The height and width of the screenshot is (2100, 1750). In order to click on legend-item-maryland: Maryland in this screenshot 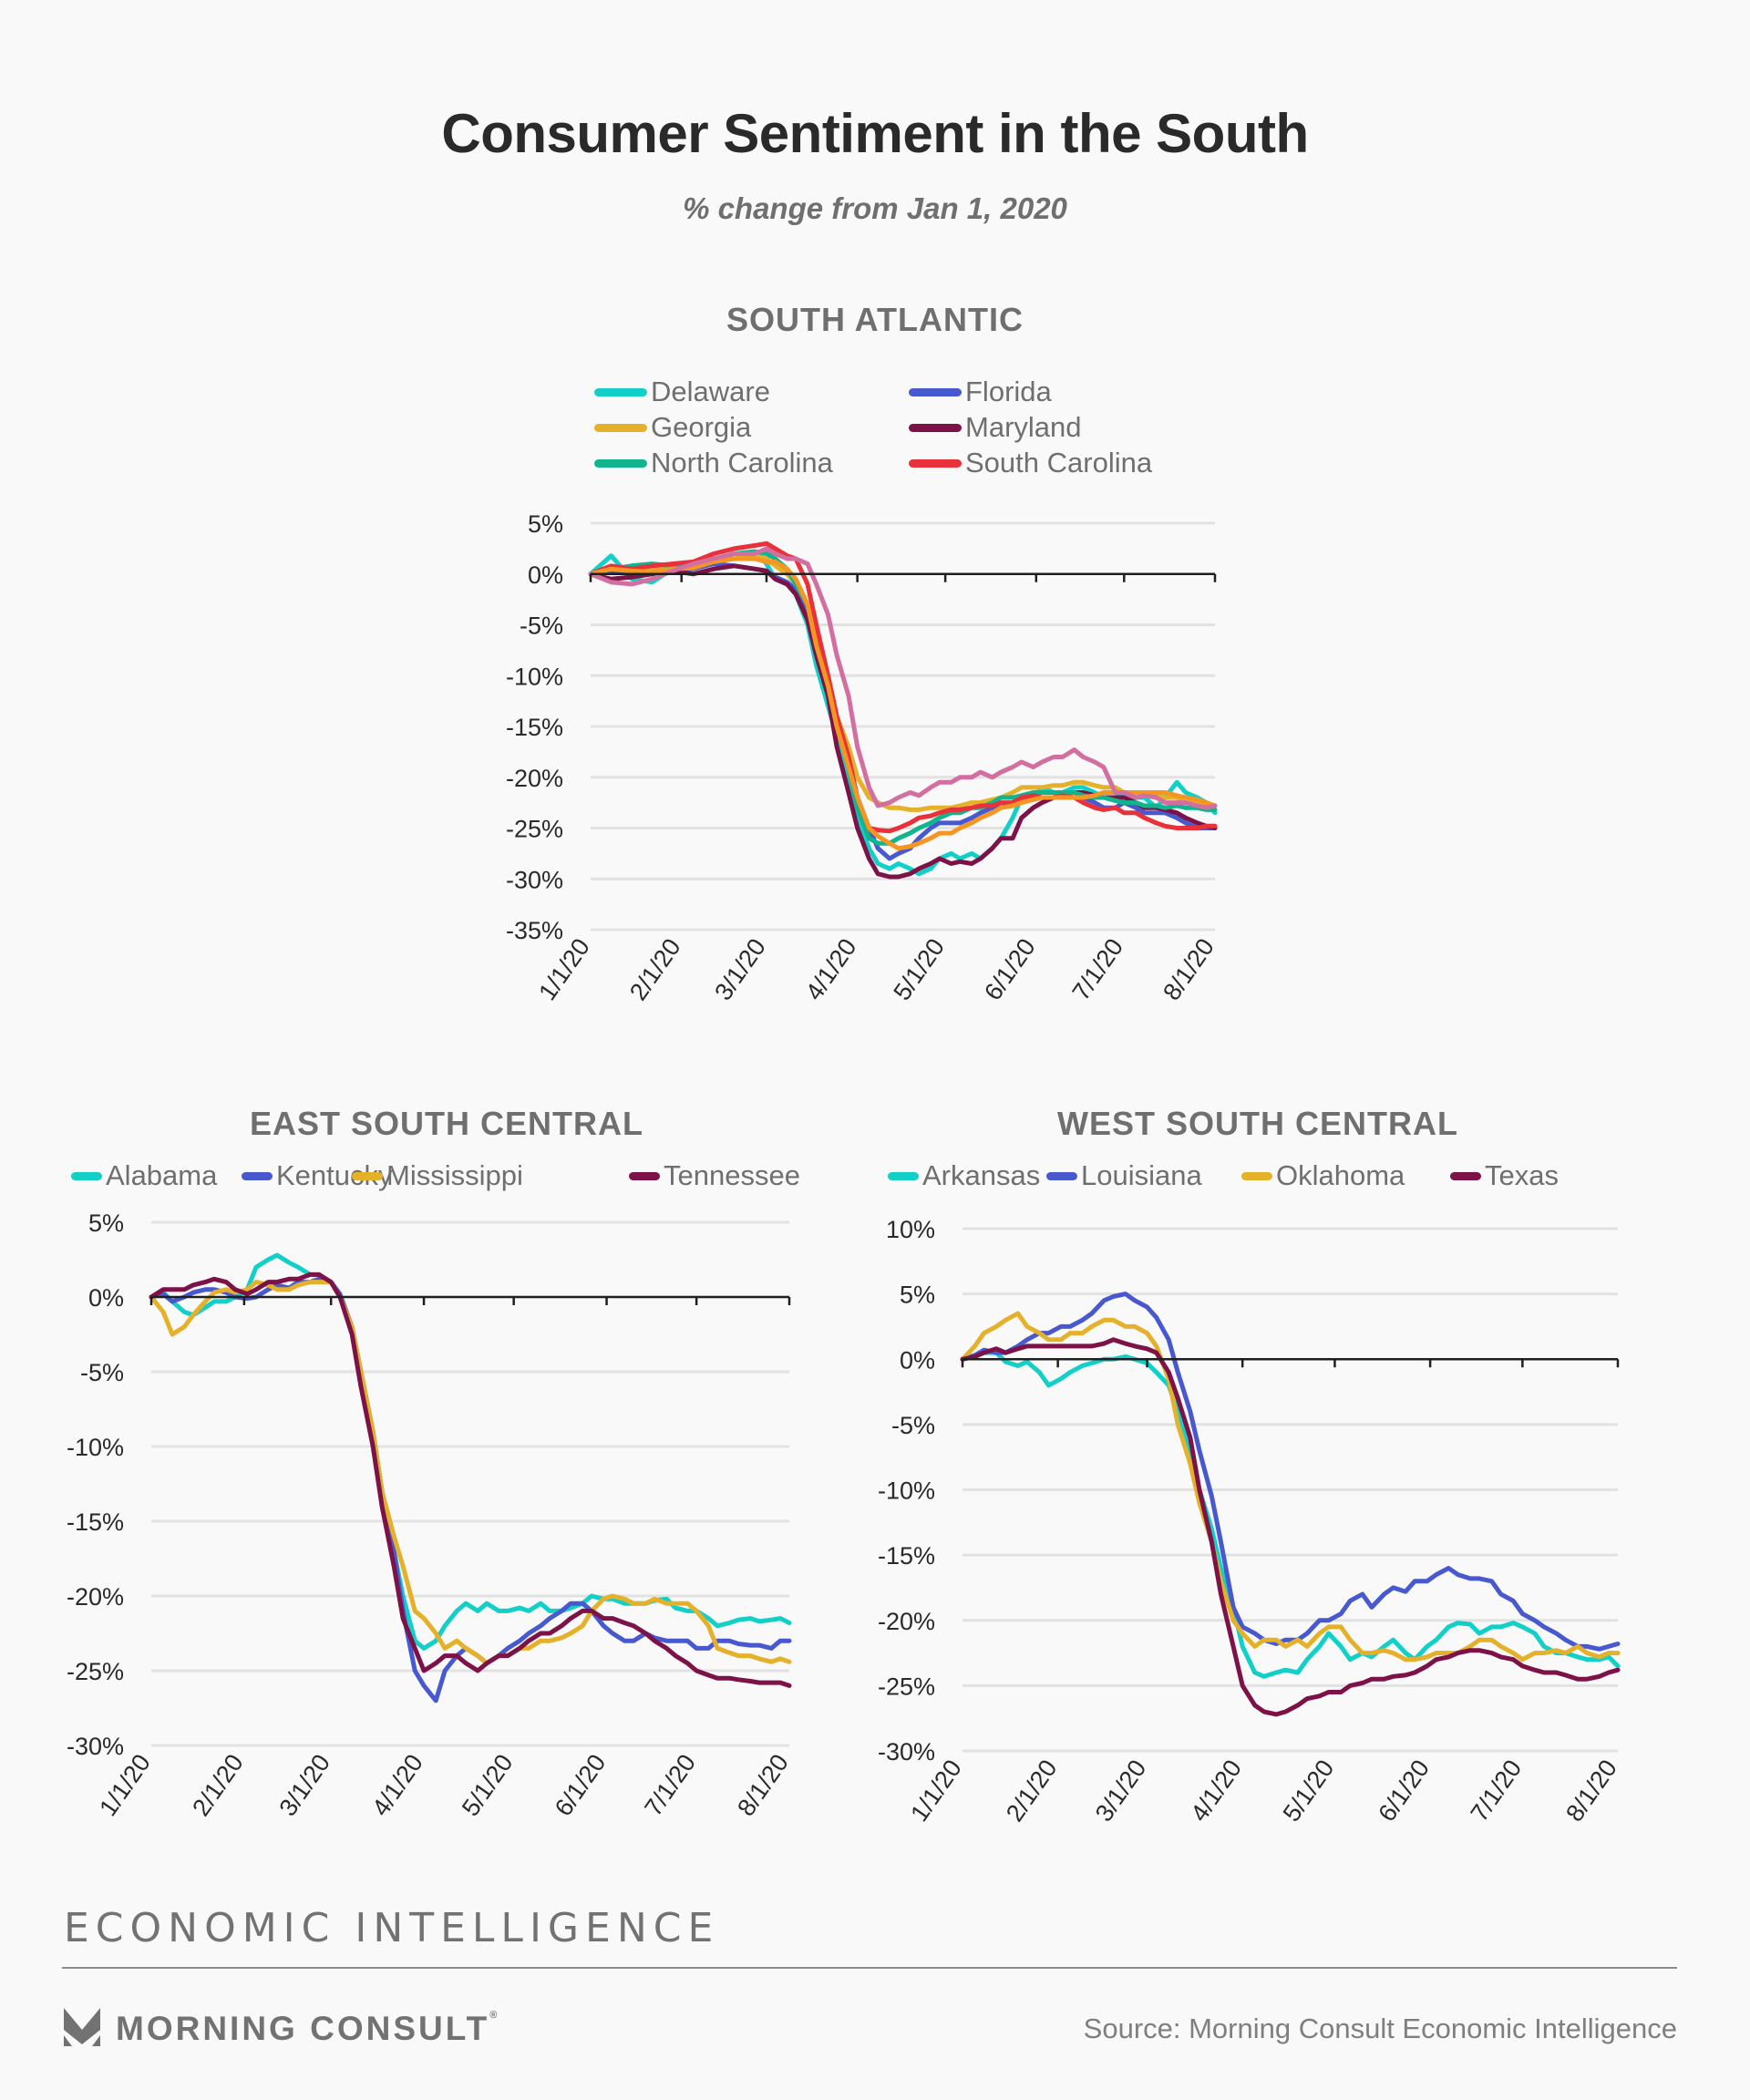, I will do `click(995, 428)`.